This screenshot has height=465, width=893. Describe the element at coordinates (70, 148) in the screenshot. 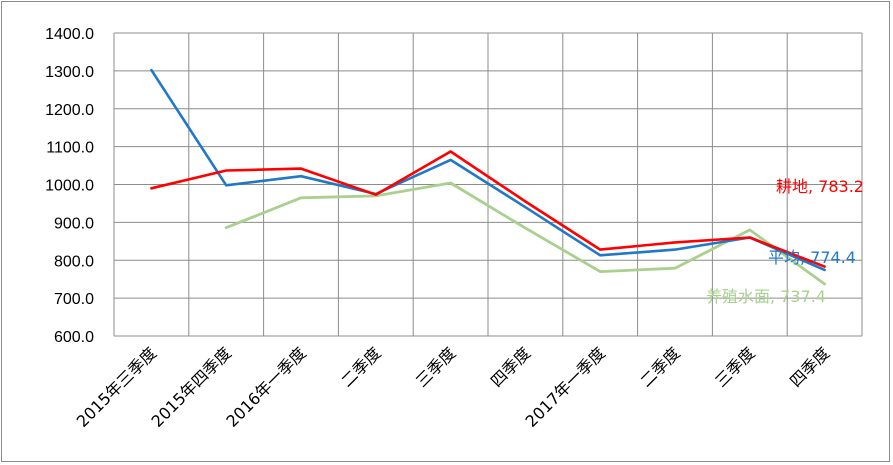

I see `y-tick-label: 1100.0` at that location.